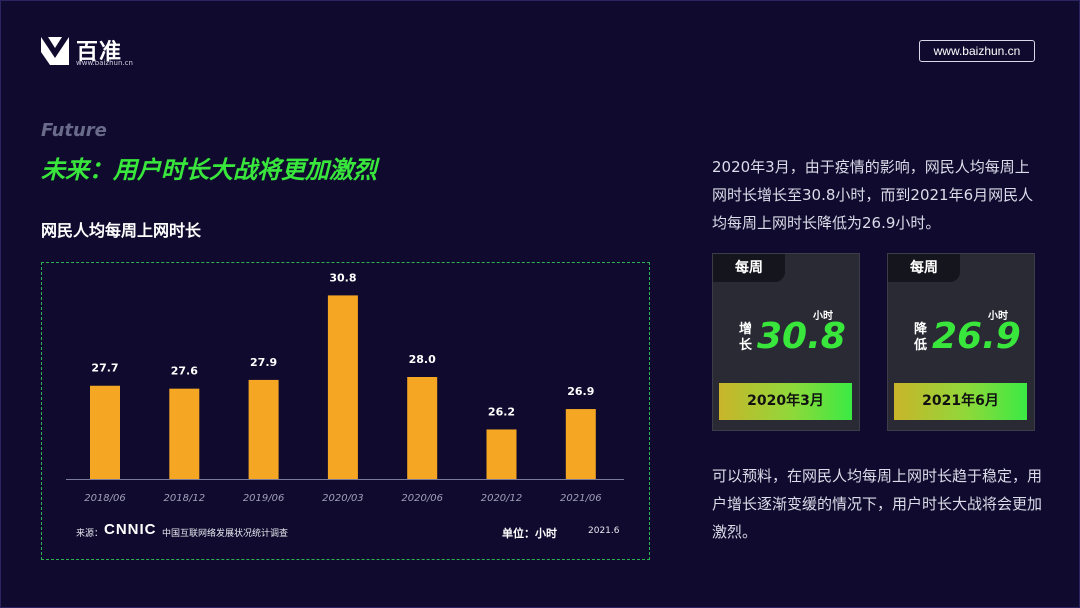 The height and width of the screenshot is (608, 1080). I want to click on section-tag: Future, so click(74, 130).